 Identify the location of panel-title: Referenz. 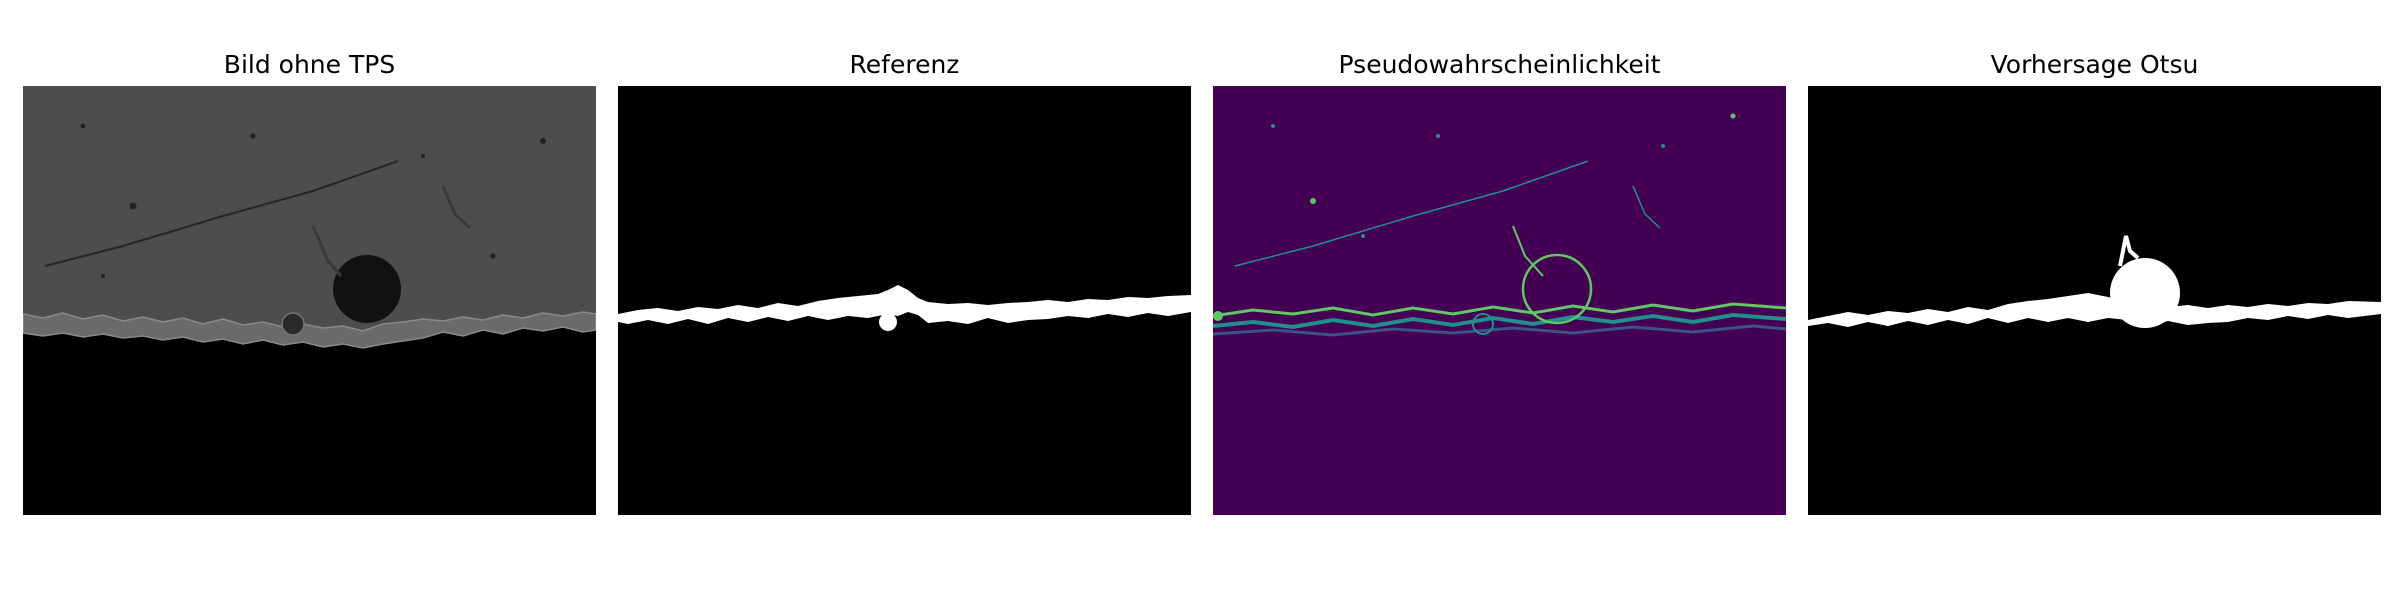
(904, 65).